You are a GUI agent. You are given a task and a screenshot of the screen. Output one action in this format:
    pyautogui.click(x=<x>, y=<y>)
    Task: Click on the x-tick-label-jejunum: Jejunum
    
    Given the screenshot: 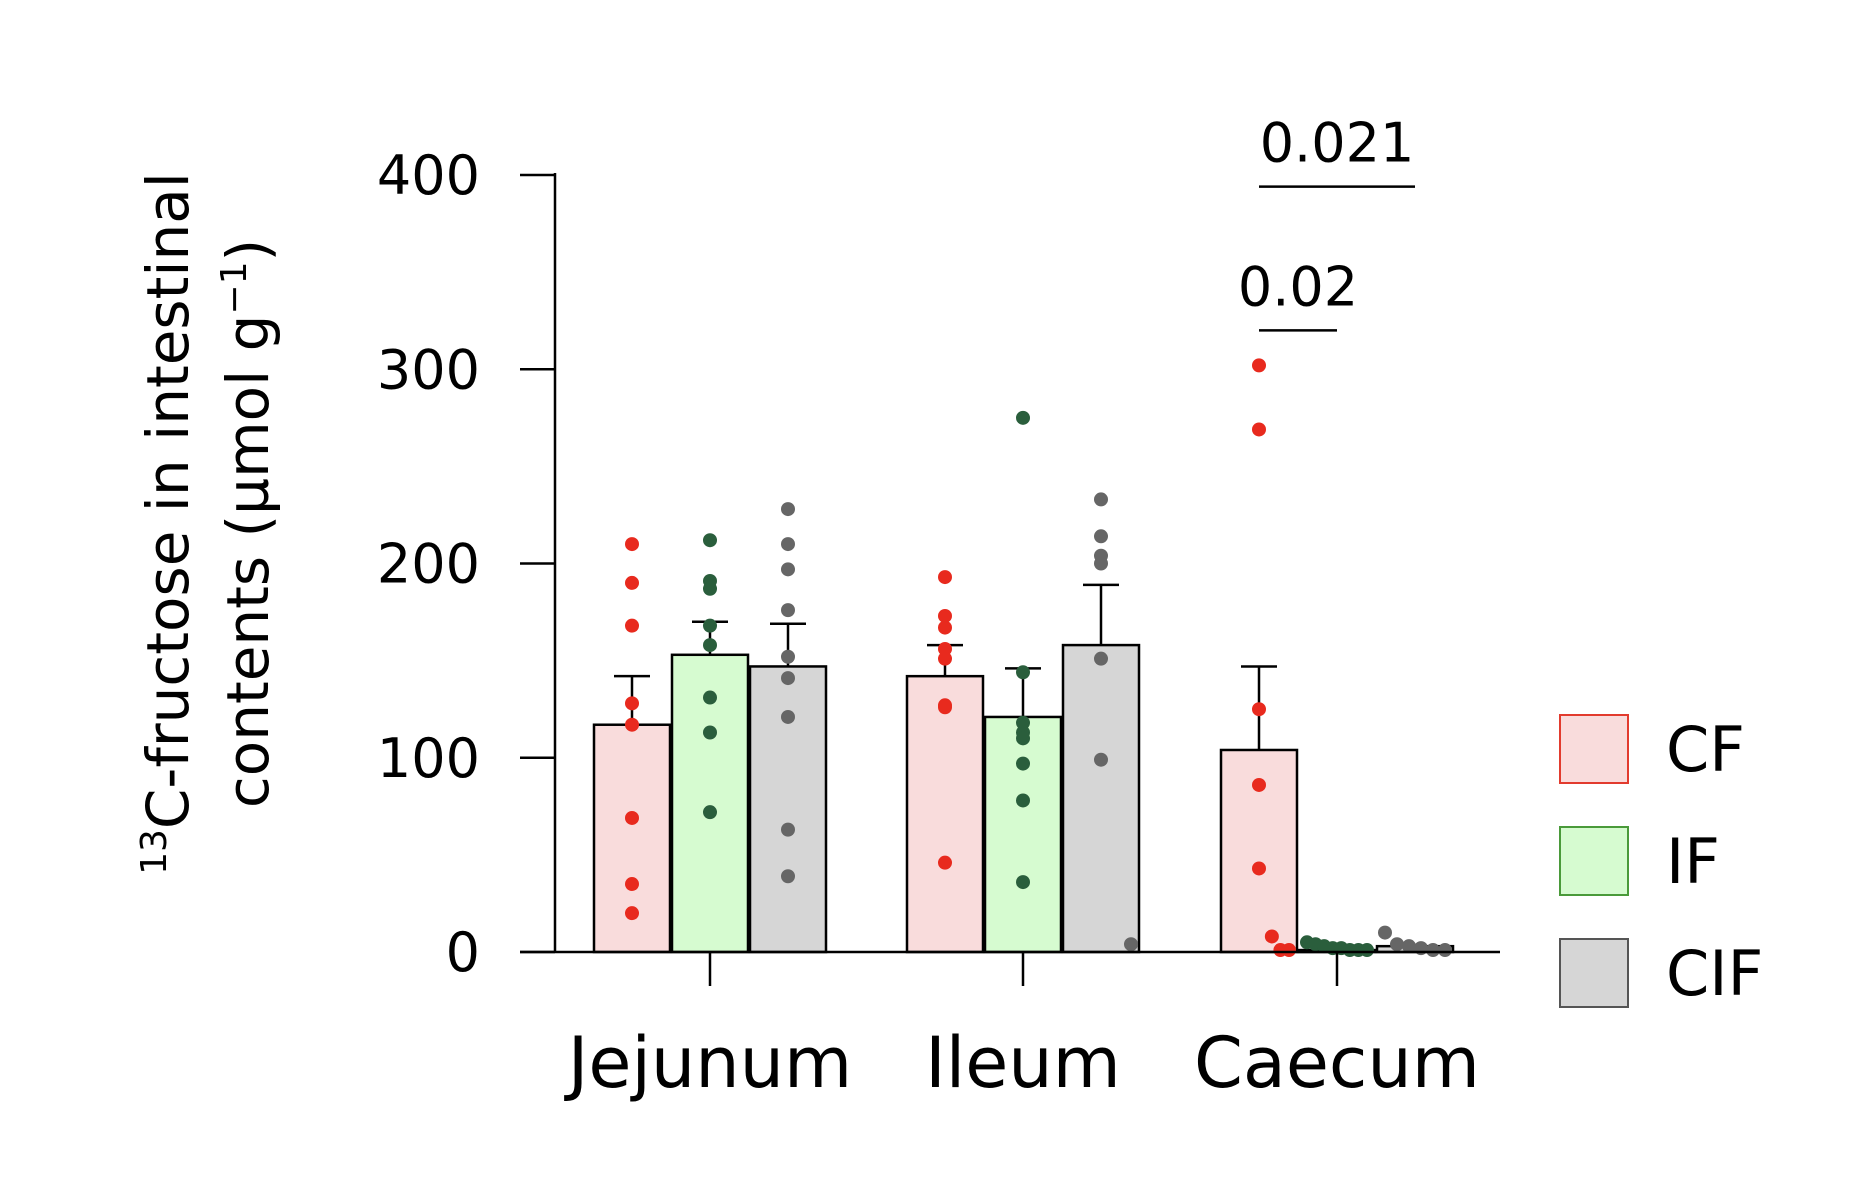 What is the action you would take?
    pyautogui.click(x=708, y=1063)
    